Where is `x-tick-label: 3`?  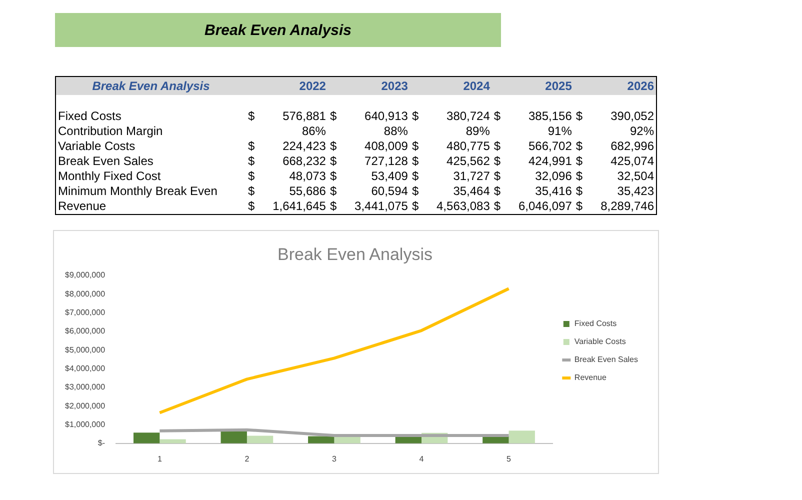 x-tick-label: 3 is located at coordinates (334, 459).